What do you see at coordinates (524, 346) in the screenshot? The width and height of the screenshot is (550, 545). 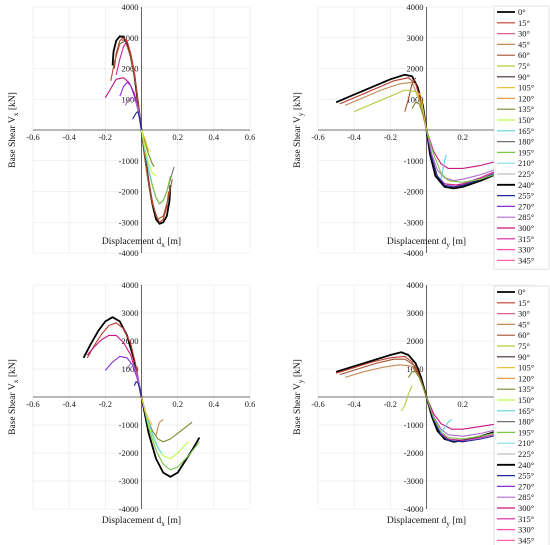 I see `legend-label: 75°` at bounding box center [524, 346].